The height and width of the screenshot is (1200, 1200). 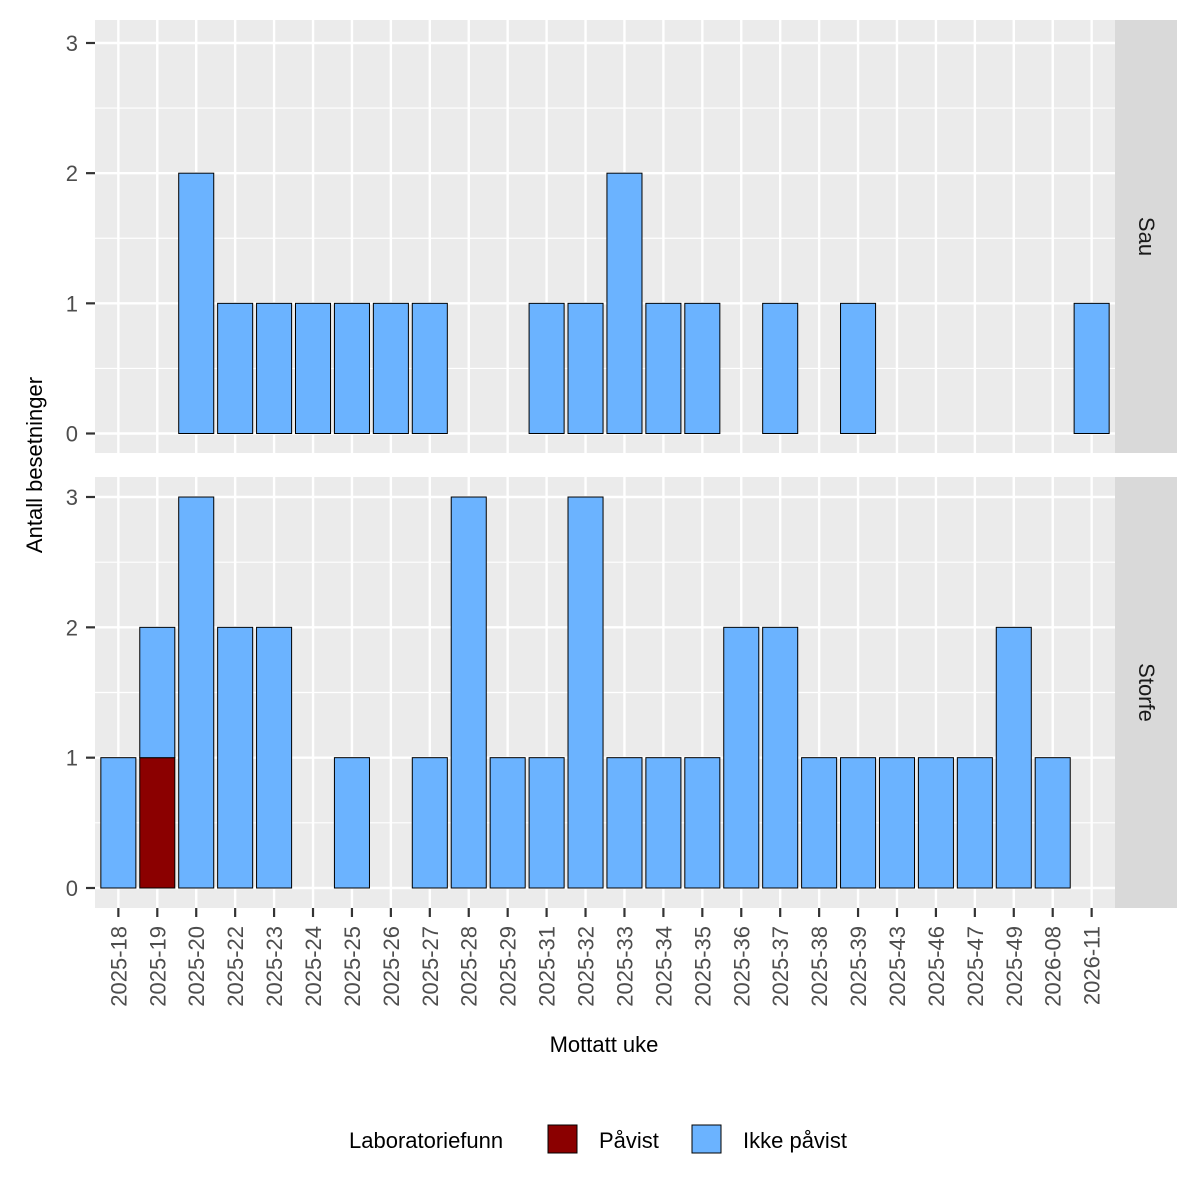 I want to click on x-tick-label: 2025-49, so click(x=1014, y=966).